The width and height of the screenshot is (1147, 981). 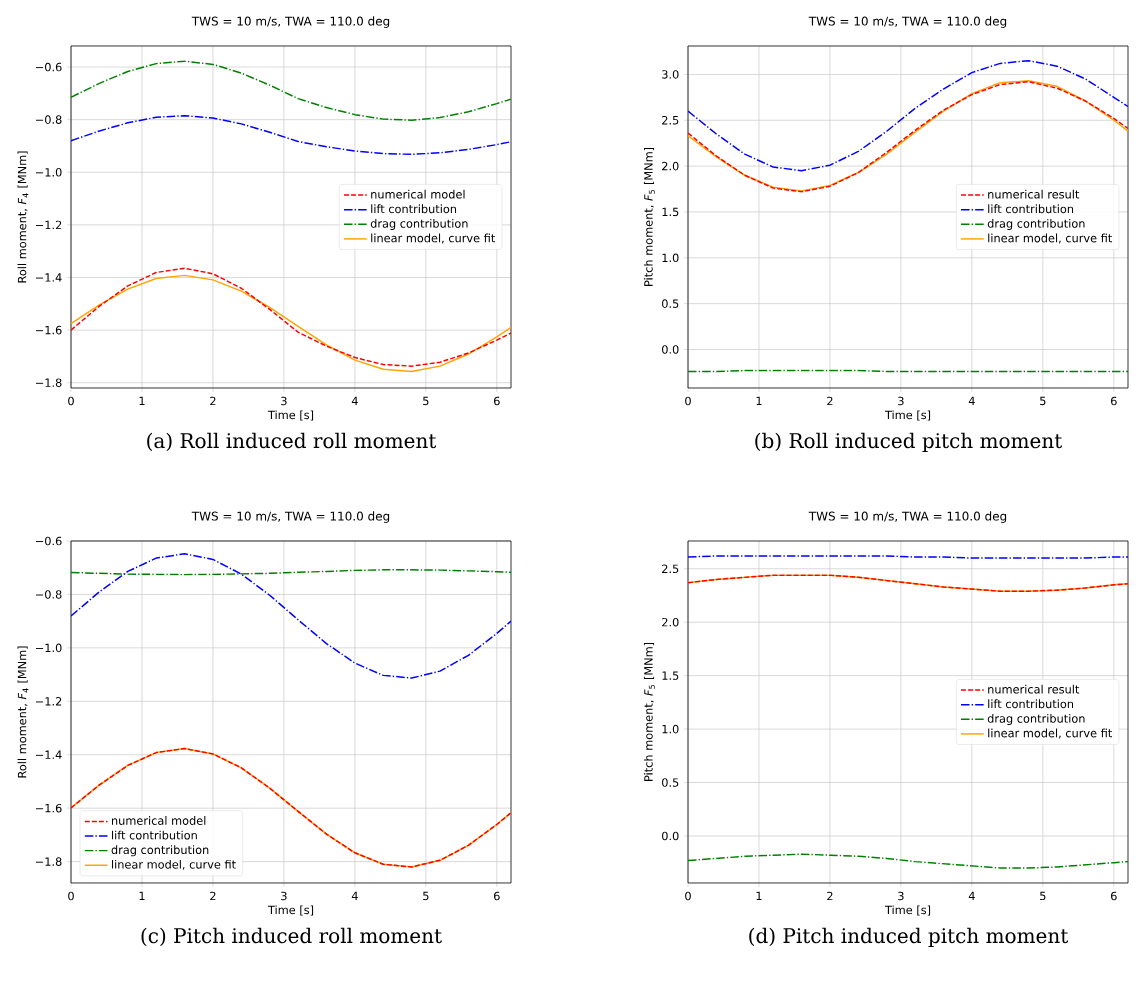 What do you see at coordinates (291, 937) in the screenshot?
I see `text: (c) Pitch induced roll moment` at bounding box center [291, 937].